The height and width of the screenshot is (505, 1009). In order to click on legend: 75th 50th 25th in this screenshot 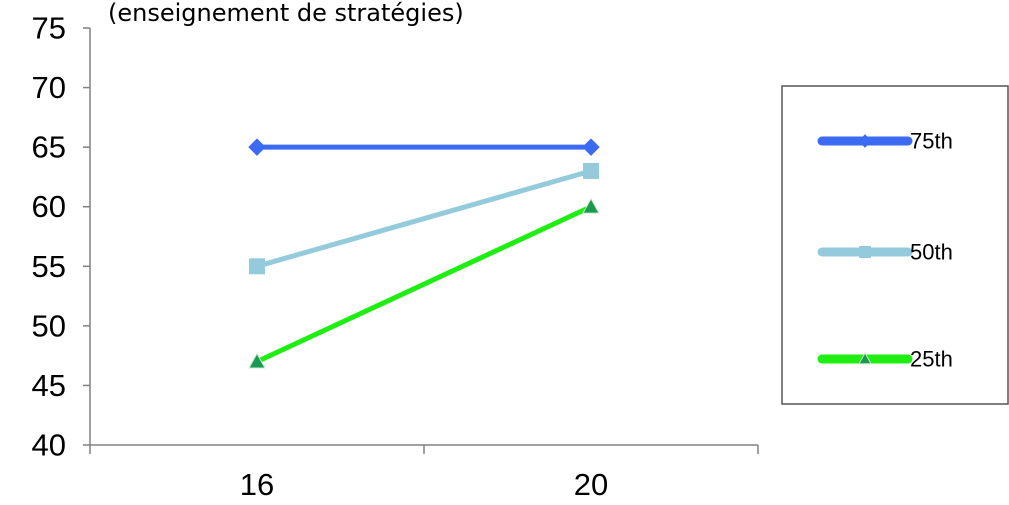, I will do `click(895, 245)`.